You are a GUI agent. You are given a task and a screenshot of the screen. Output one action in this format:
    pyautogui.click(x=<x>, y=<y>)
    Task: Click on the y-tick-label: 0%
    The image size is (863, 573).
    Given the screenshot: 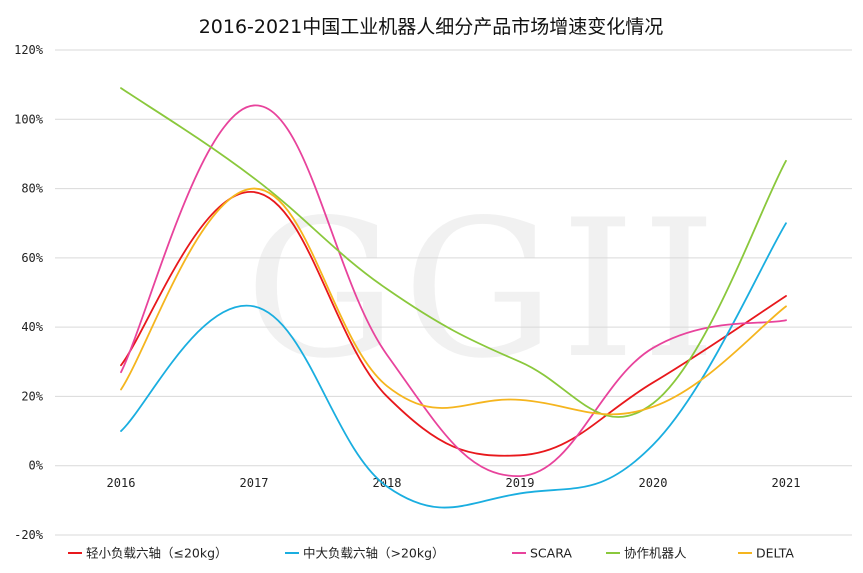 What is the action you would take?
    pyautogui.click(x=36, y=466)
    